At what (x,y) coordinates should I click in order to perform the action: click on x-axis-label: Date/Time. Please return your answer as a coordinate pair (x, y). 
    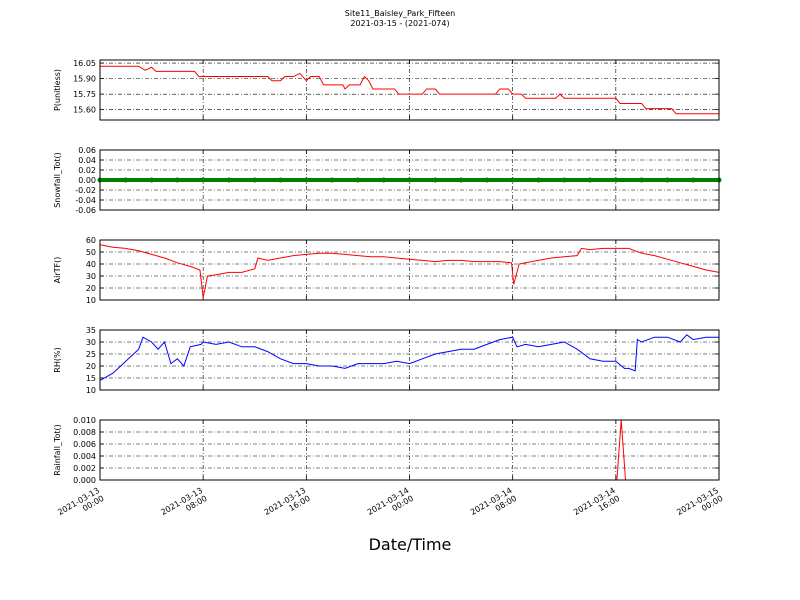
    Looking at the image, I should click on (410, 544).